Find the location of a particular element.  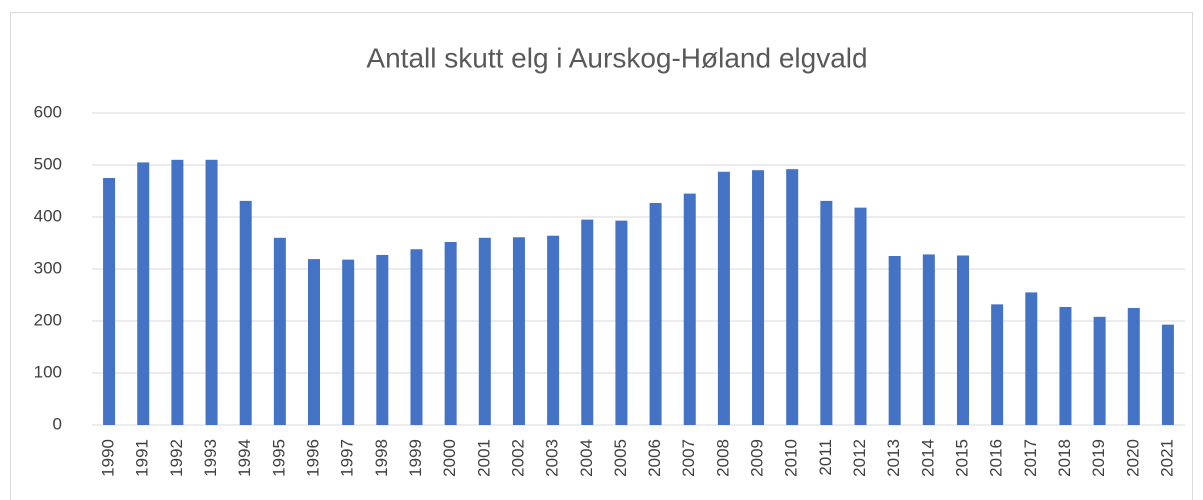

x-tick-label: 1991 is located at coordinates (142, 458).